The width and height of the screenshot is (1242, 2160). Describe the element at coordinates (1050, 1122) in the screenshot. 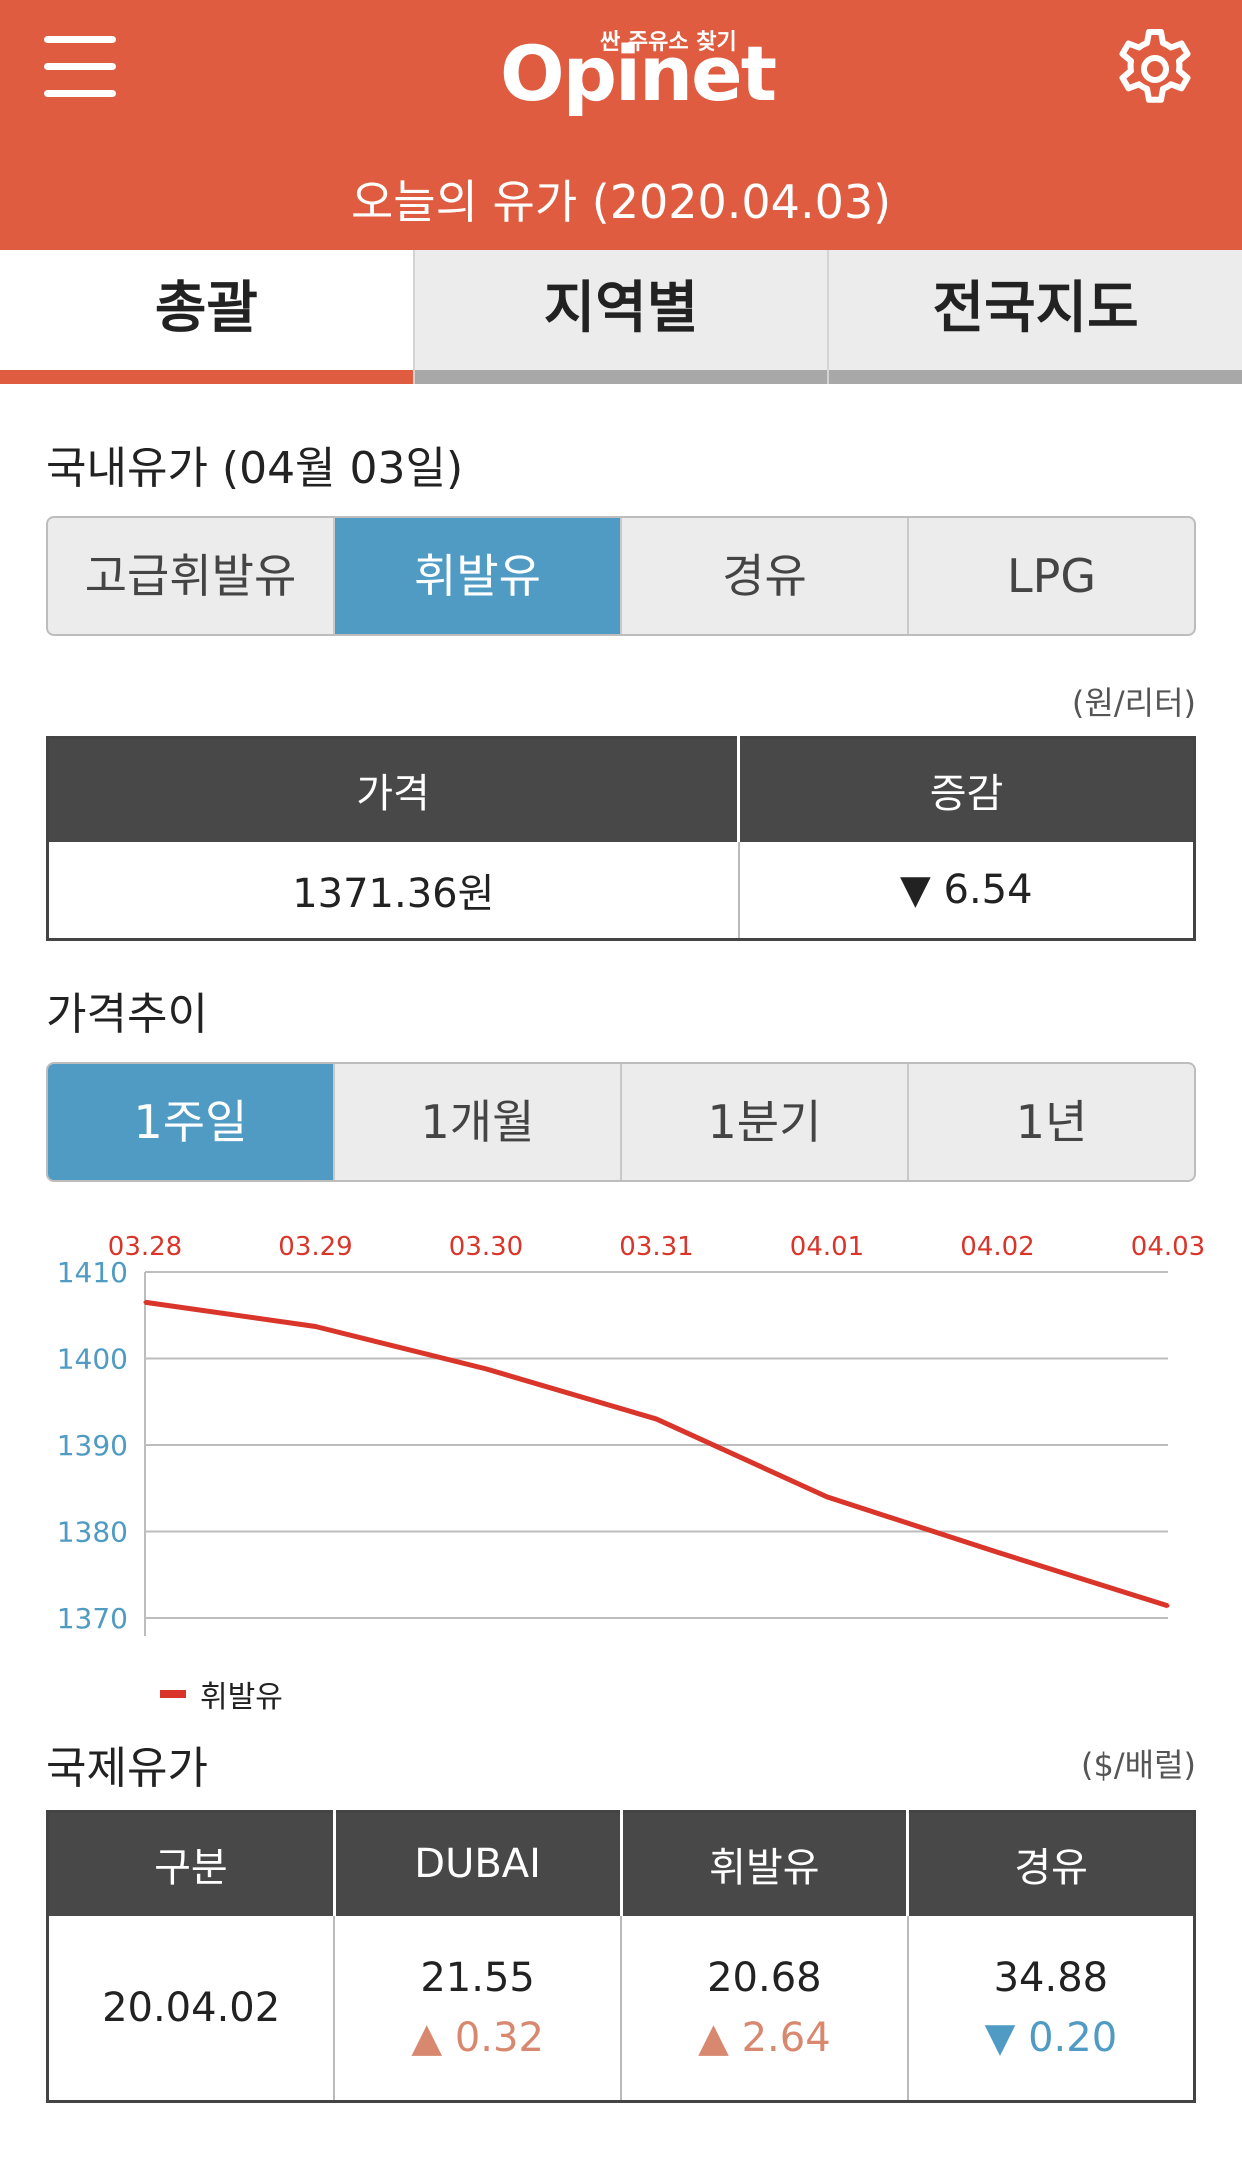

I see `period-tab-1year: 1년` at that location.